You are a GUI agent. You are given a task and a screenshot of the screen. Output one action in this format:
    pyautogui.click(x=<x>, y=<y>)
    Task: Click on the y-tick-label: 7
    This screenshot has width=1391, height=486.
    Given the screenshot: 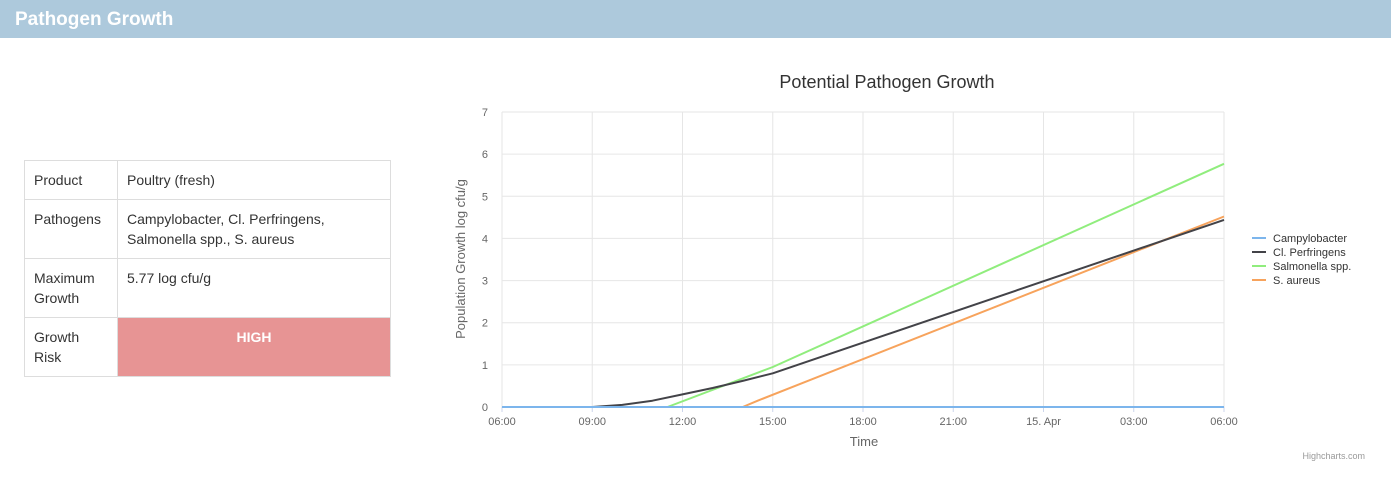 What is the action you would take?
    pyautogui.click(x=485, y=113)
    